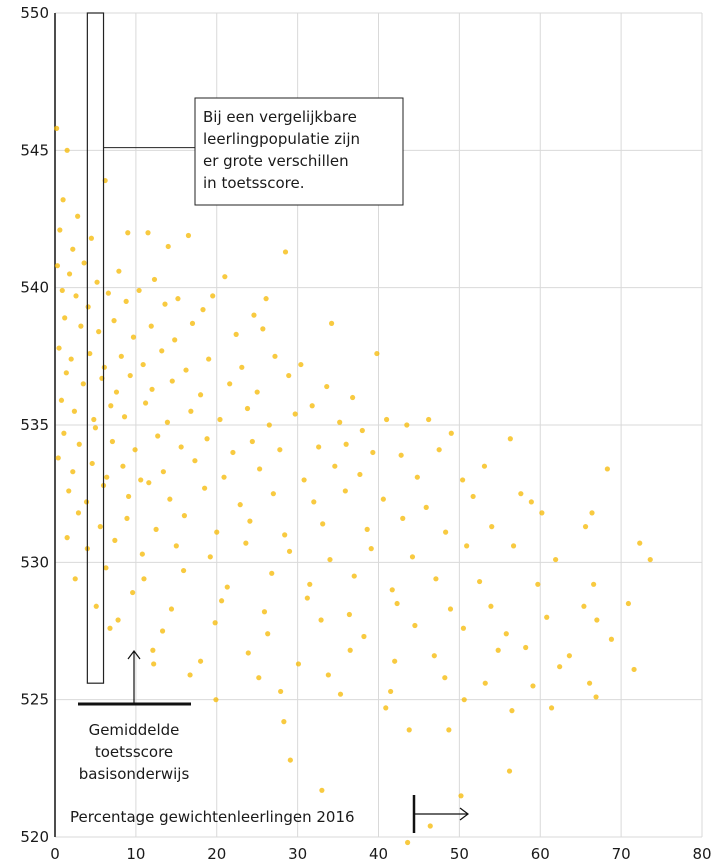 The image size is (719, 865). Describe the element at coordinates (276, 161) in the screenshot. I see `annotation-box-line: er grote verschillen` at that location.